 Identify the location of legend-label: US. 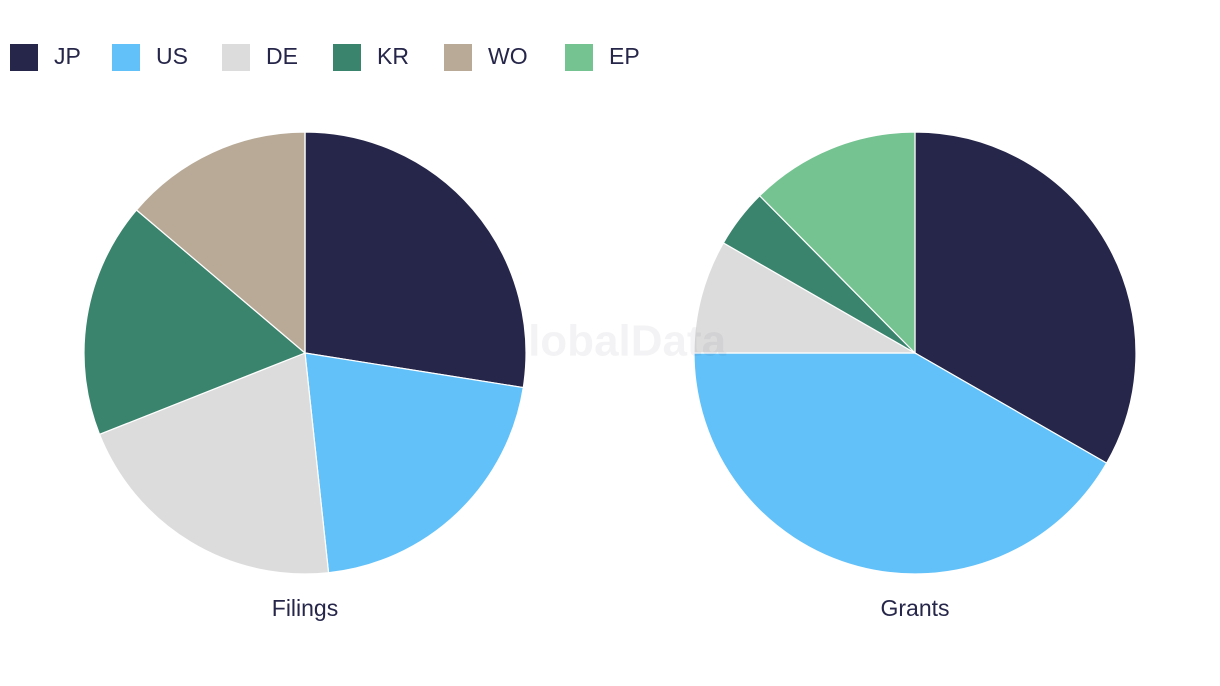
(172, 56).